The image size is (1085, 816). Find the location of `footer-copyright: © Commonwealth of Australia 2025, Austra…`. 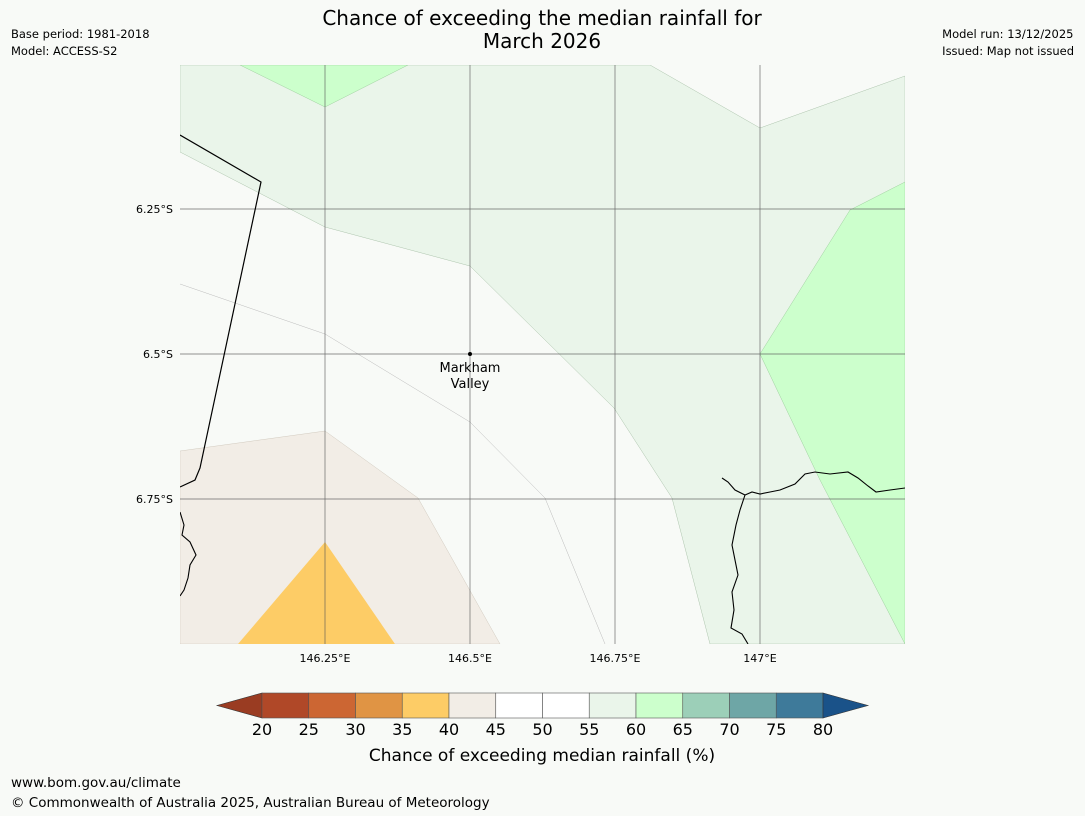

footer-copyright: © Commonwealth of Australia 2025, Austra… is located at coordinates (250, 803).